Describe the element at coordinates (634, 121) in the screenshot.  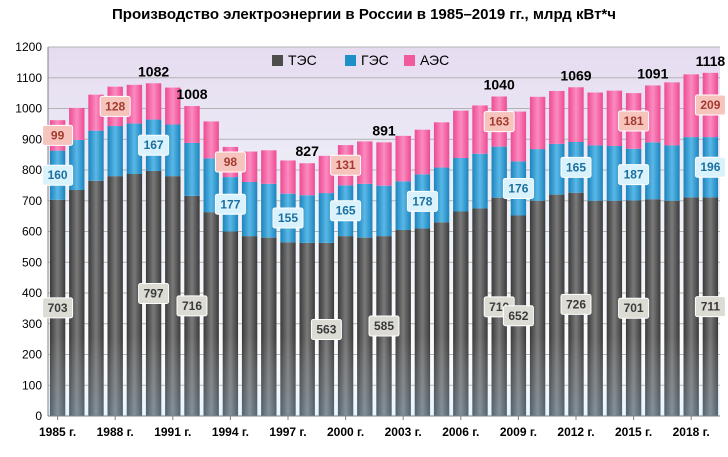
I see `data-label: 181` at that location.